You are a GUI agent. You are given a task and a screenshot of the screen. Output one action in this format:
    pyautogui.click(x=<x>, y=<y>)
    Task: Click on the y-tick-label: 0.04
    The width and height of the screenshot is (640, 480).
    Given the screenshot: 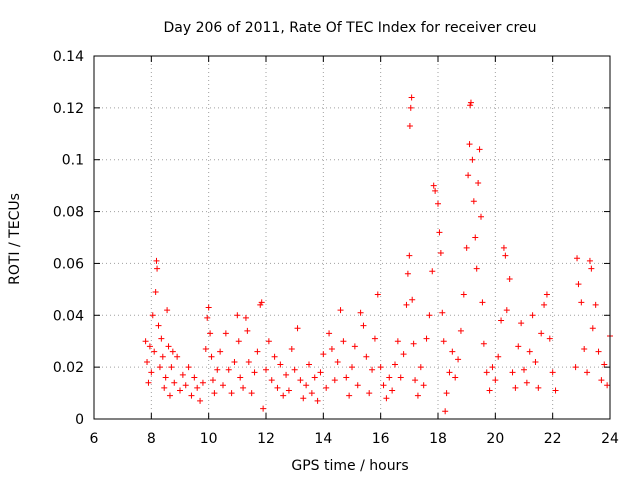 What is the action you would take?
    pyautogui.click(x=68, y=316)
    